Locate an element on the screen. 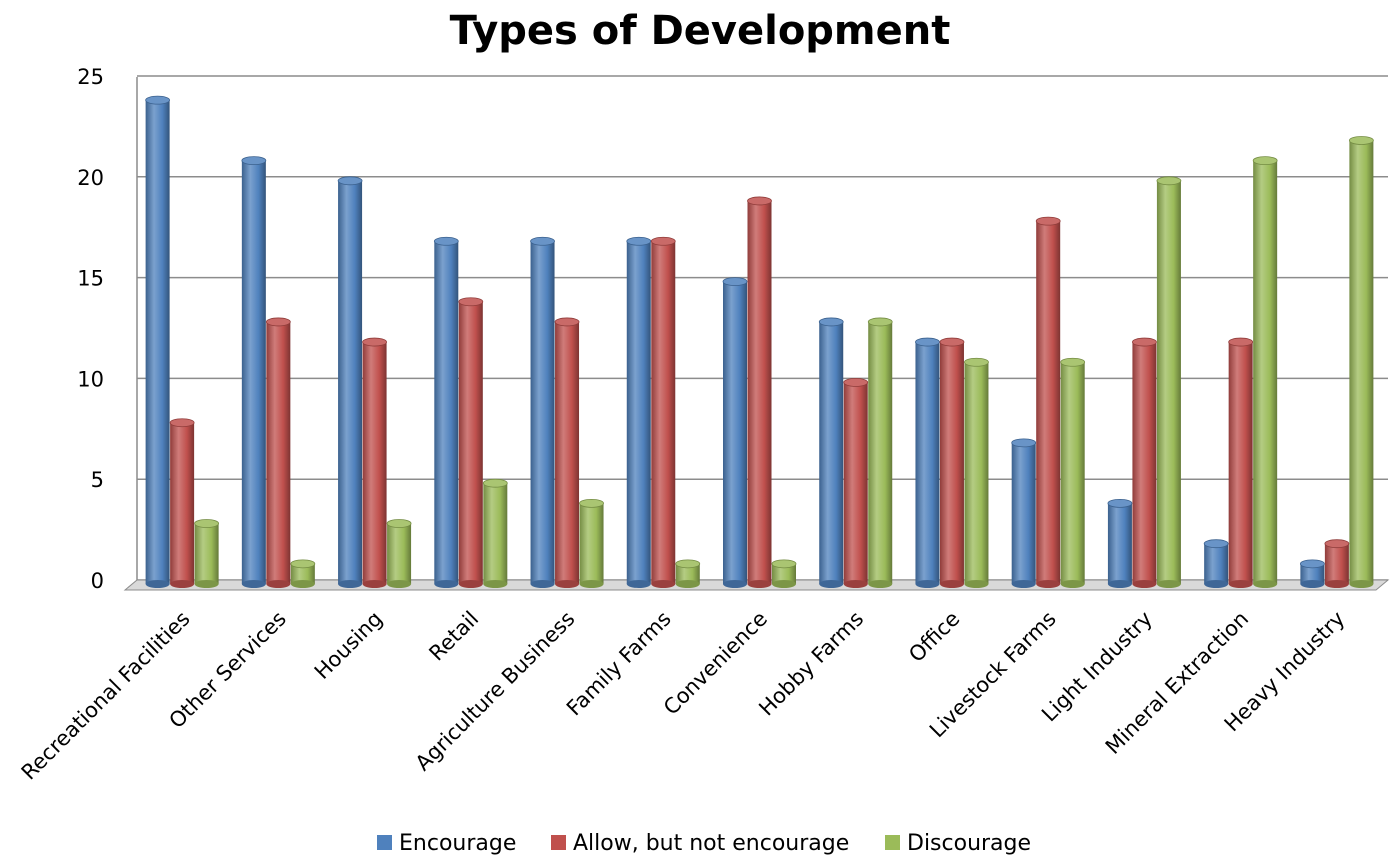  y-tick-label: 0 is located at coordinates (97, 581).